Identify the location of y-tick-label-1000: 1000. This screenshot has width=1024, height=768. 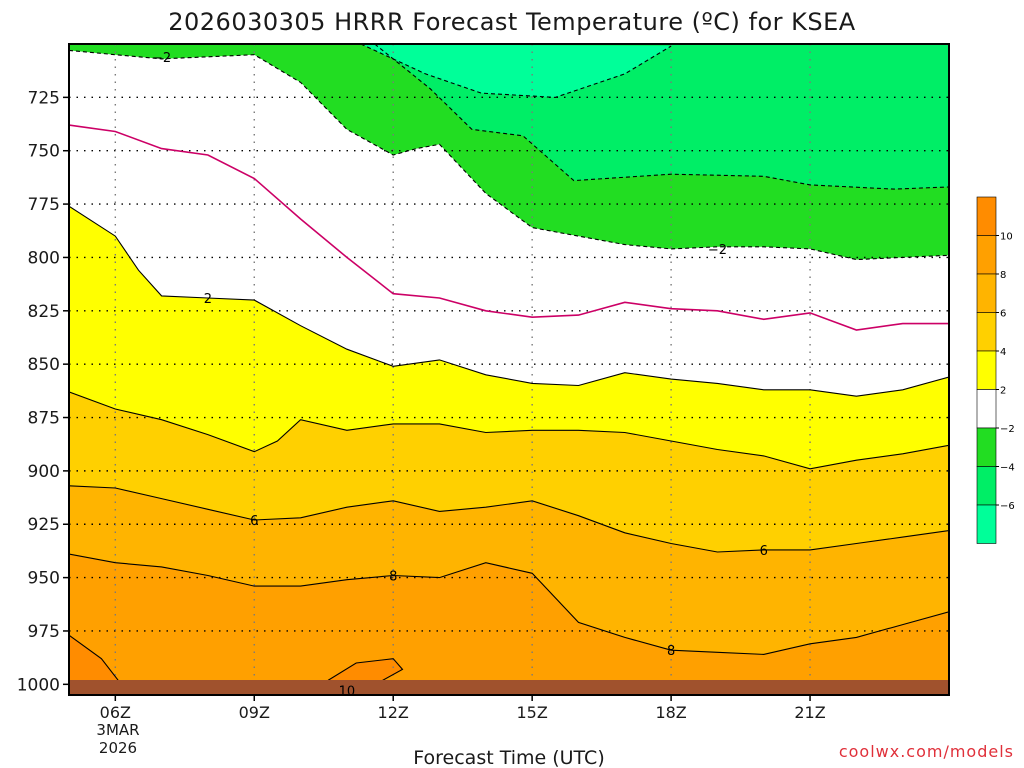
(38, 685).